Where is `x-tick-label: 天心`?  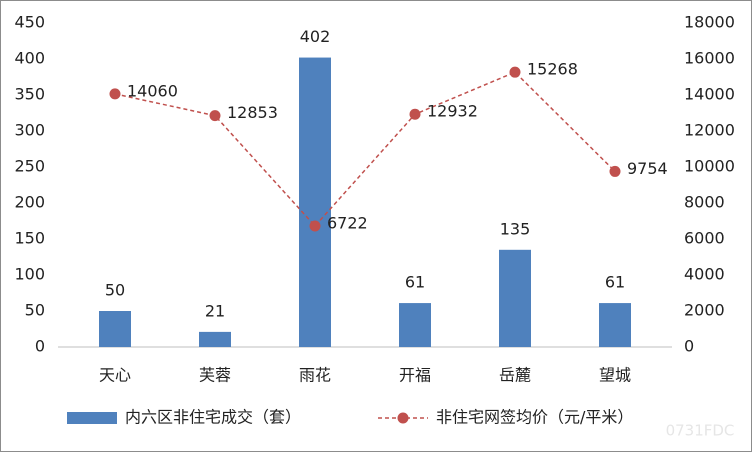
x-tick-label: 天心 is located at coordinates (115, 375).